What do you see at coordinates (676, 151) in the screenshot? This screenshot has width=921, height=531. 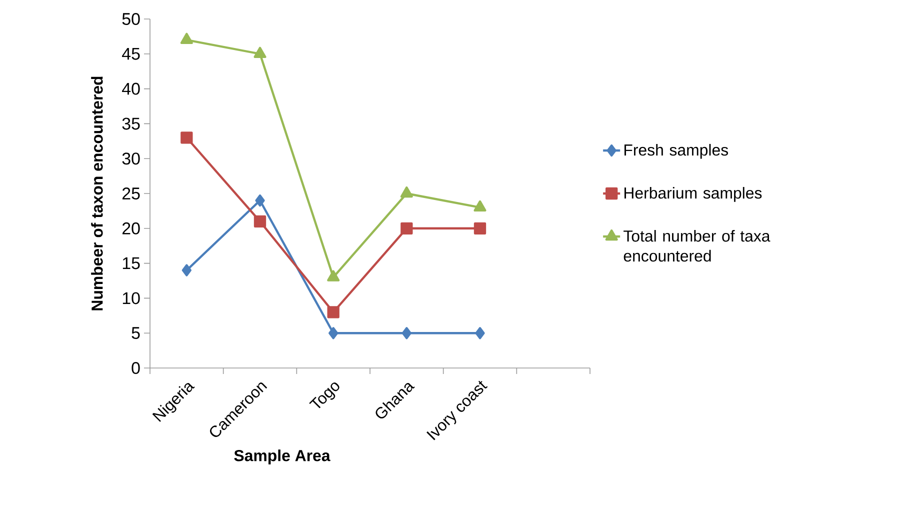 I see `legend-label: Fresh samples` at bounding box center [676, 151].